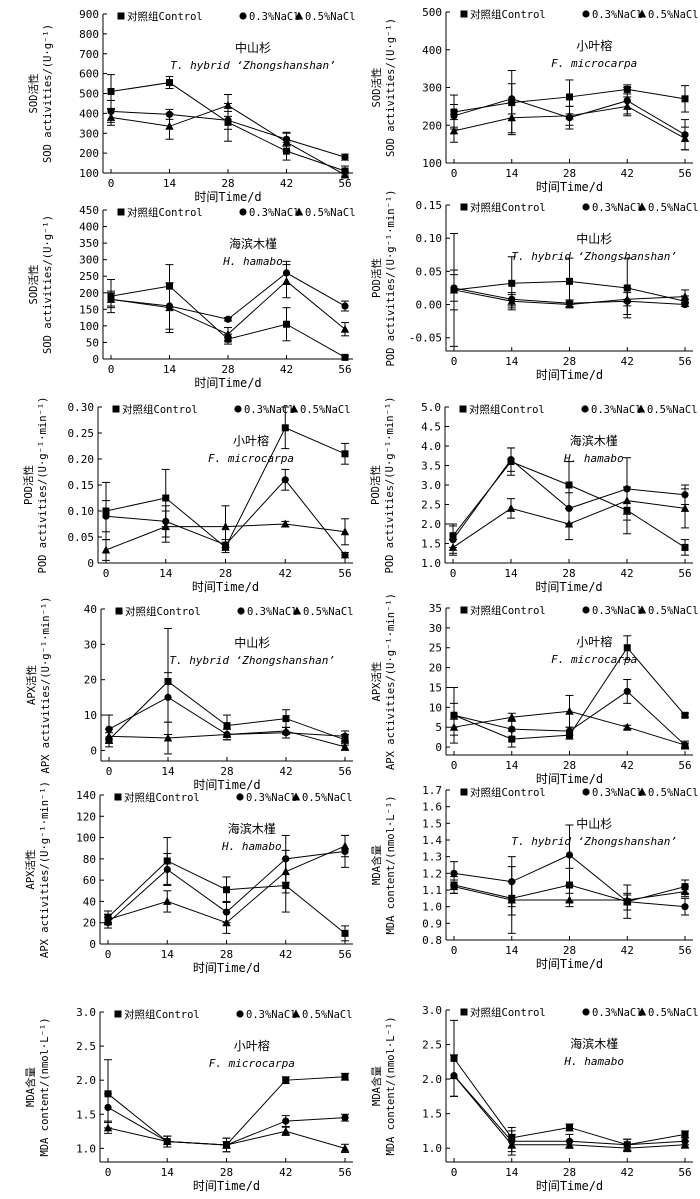 This screenshot has width=700, height=1199. Describe the element at coordinates (89, 227) in the screenshot. I see `y-tick-label: 400` at that location.